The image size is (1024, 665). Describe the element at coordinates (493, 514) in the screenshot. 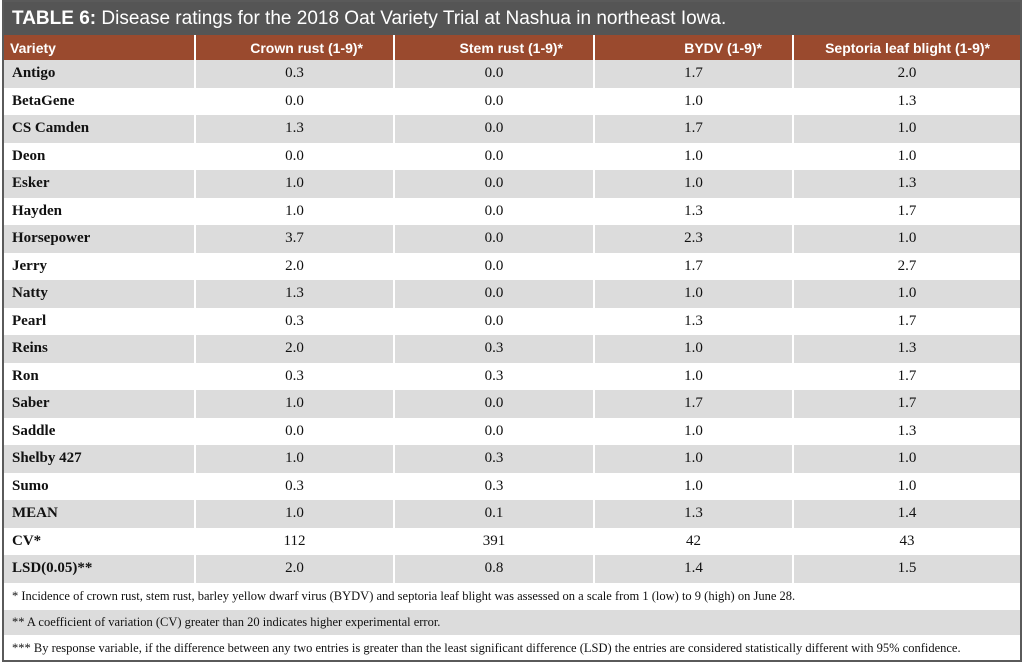

I see `value-cell: 0.1` at that location.